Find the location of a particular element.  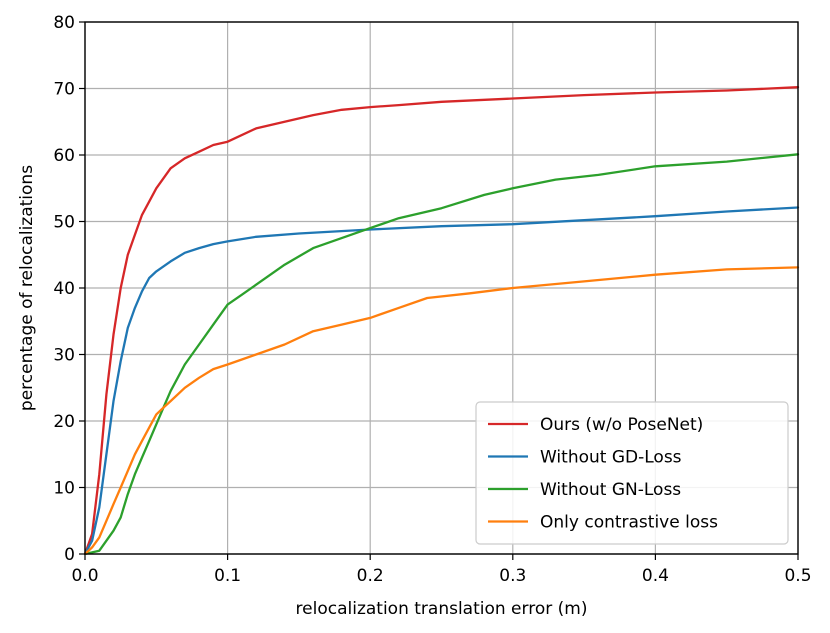

y-tick-label: 0 is located at coordinates (69, 555).